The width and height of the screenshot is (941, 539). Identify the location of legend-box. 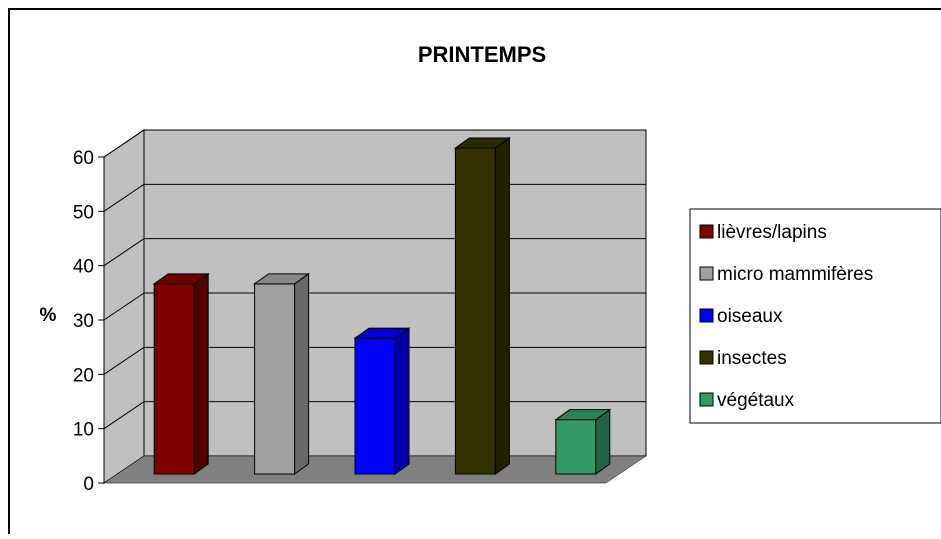
(815, 316).